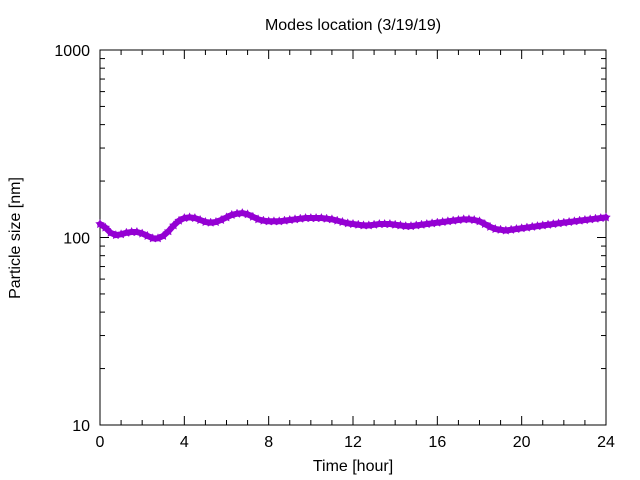 This screenshot has height=480, width=640. Describe the element at coordinates (522, 442) in the screenshot. I see `x-tick-label: 20` at that location.